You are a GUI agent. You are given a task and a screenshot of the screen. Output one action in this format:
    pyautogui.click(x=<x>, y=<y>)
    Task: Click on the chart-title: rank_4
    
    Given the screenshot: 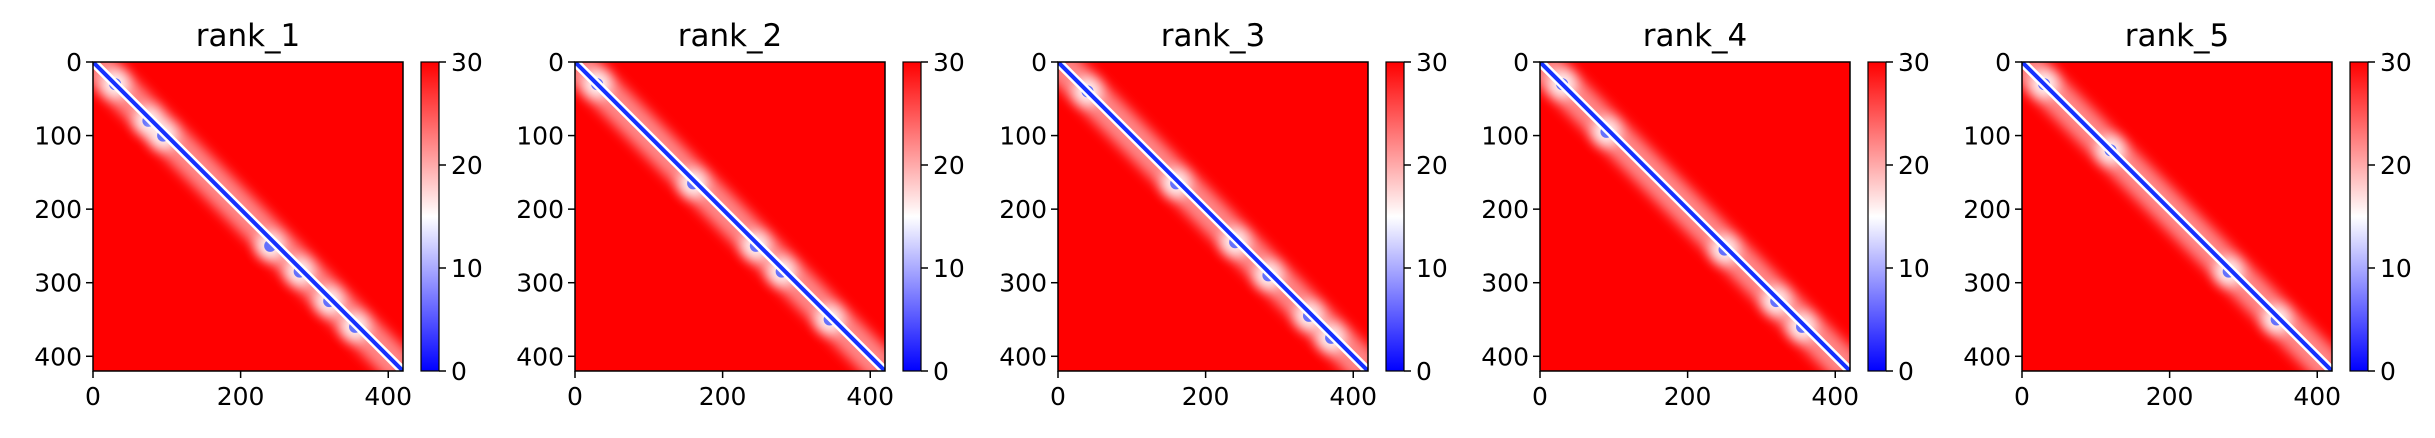 What is the action you would take?
    pyautogui.click(x=1695, y=36)
    